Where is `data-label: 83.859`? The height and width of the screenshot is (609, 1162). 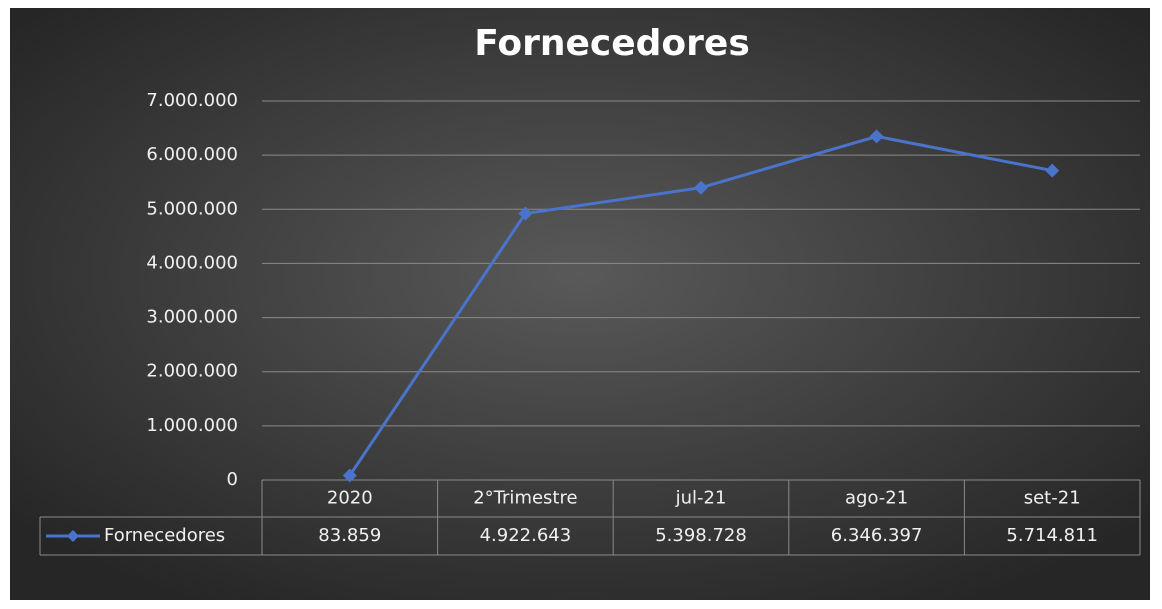 data-label: 83.859 is located at coordinates (349, 535).